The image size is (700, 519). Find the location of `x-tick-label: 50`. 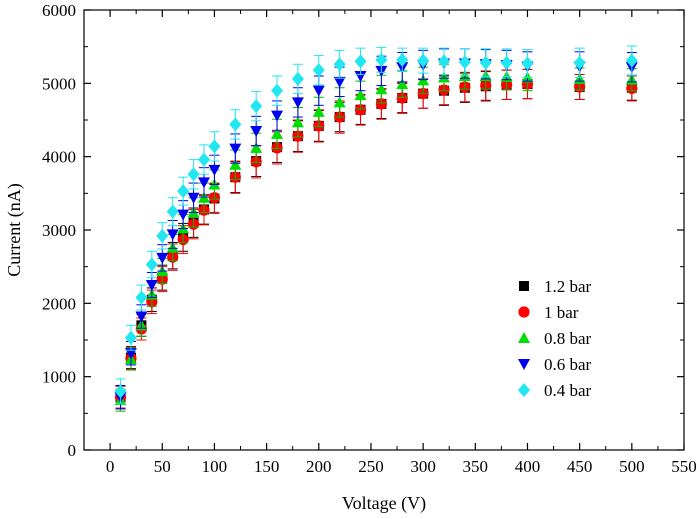

x-tick-label: 50 is located at coordinates (162, 466).